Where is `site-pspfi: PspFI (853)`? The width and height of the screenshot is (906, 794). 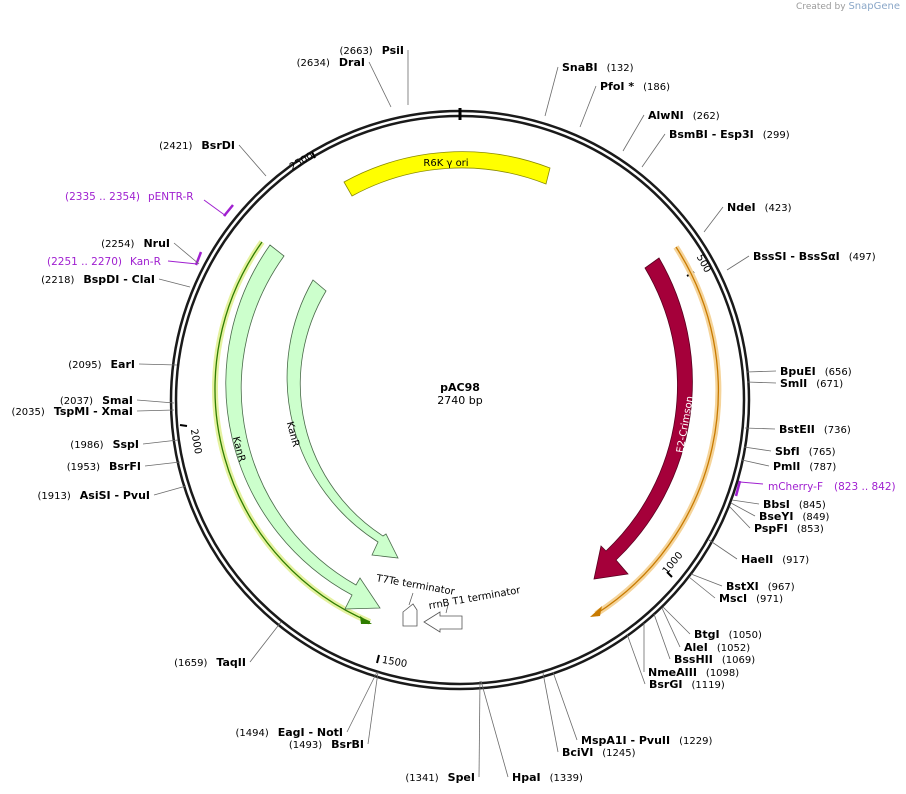
site-pspfi: PspFI (853) is located at coordinates (776, 520).